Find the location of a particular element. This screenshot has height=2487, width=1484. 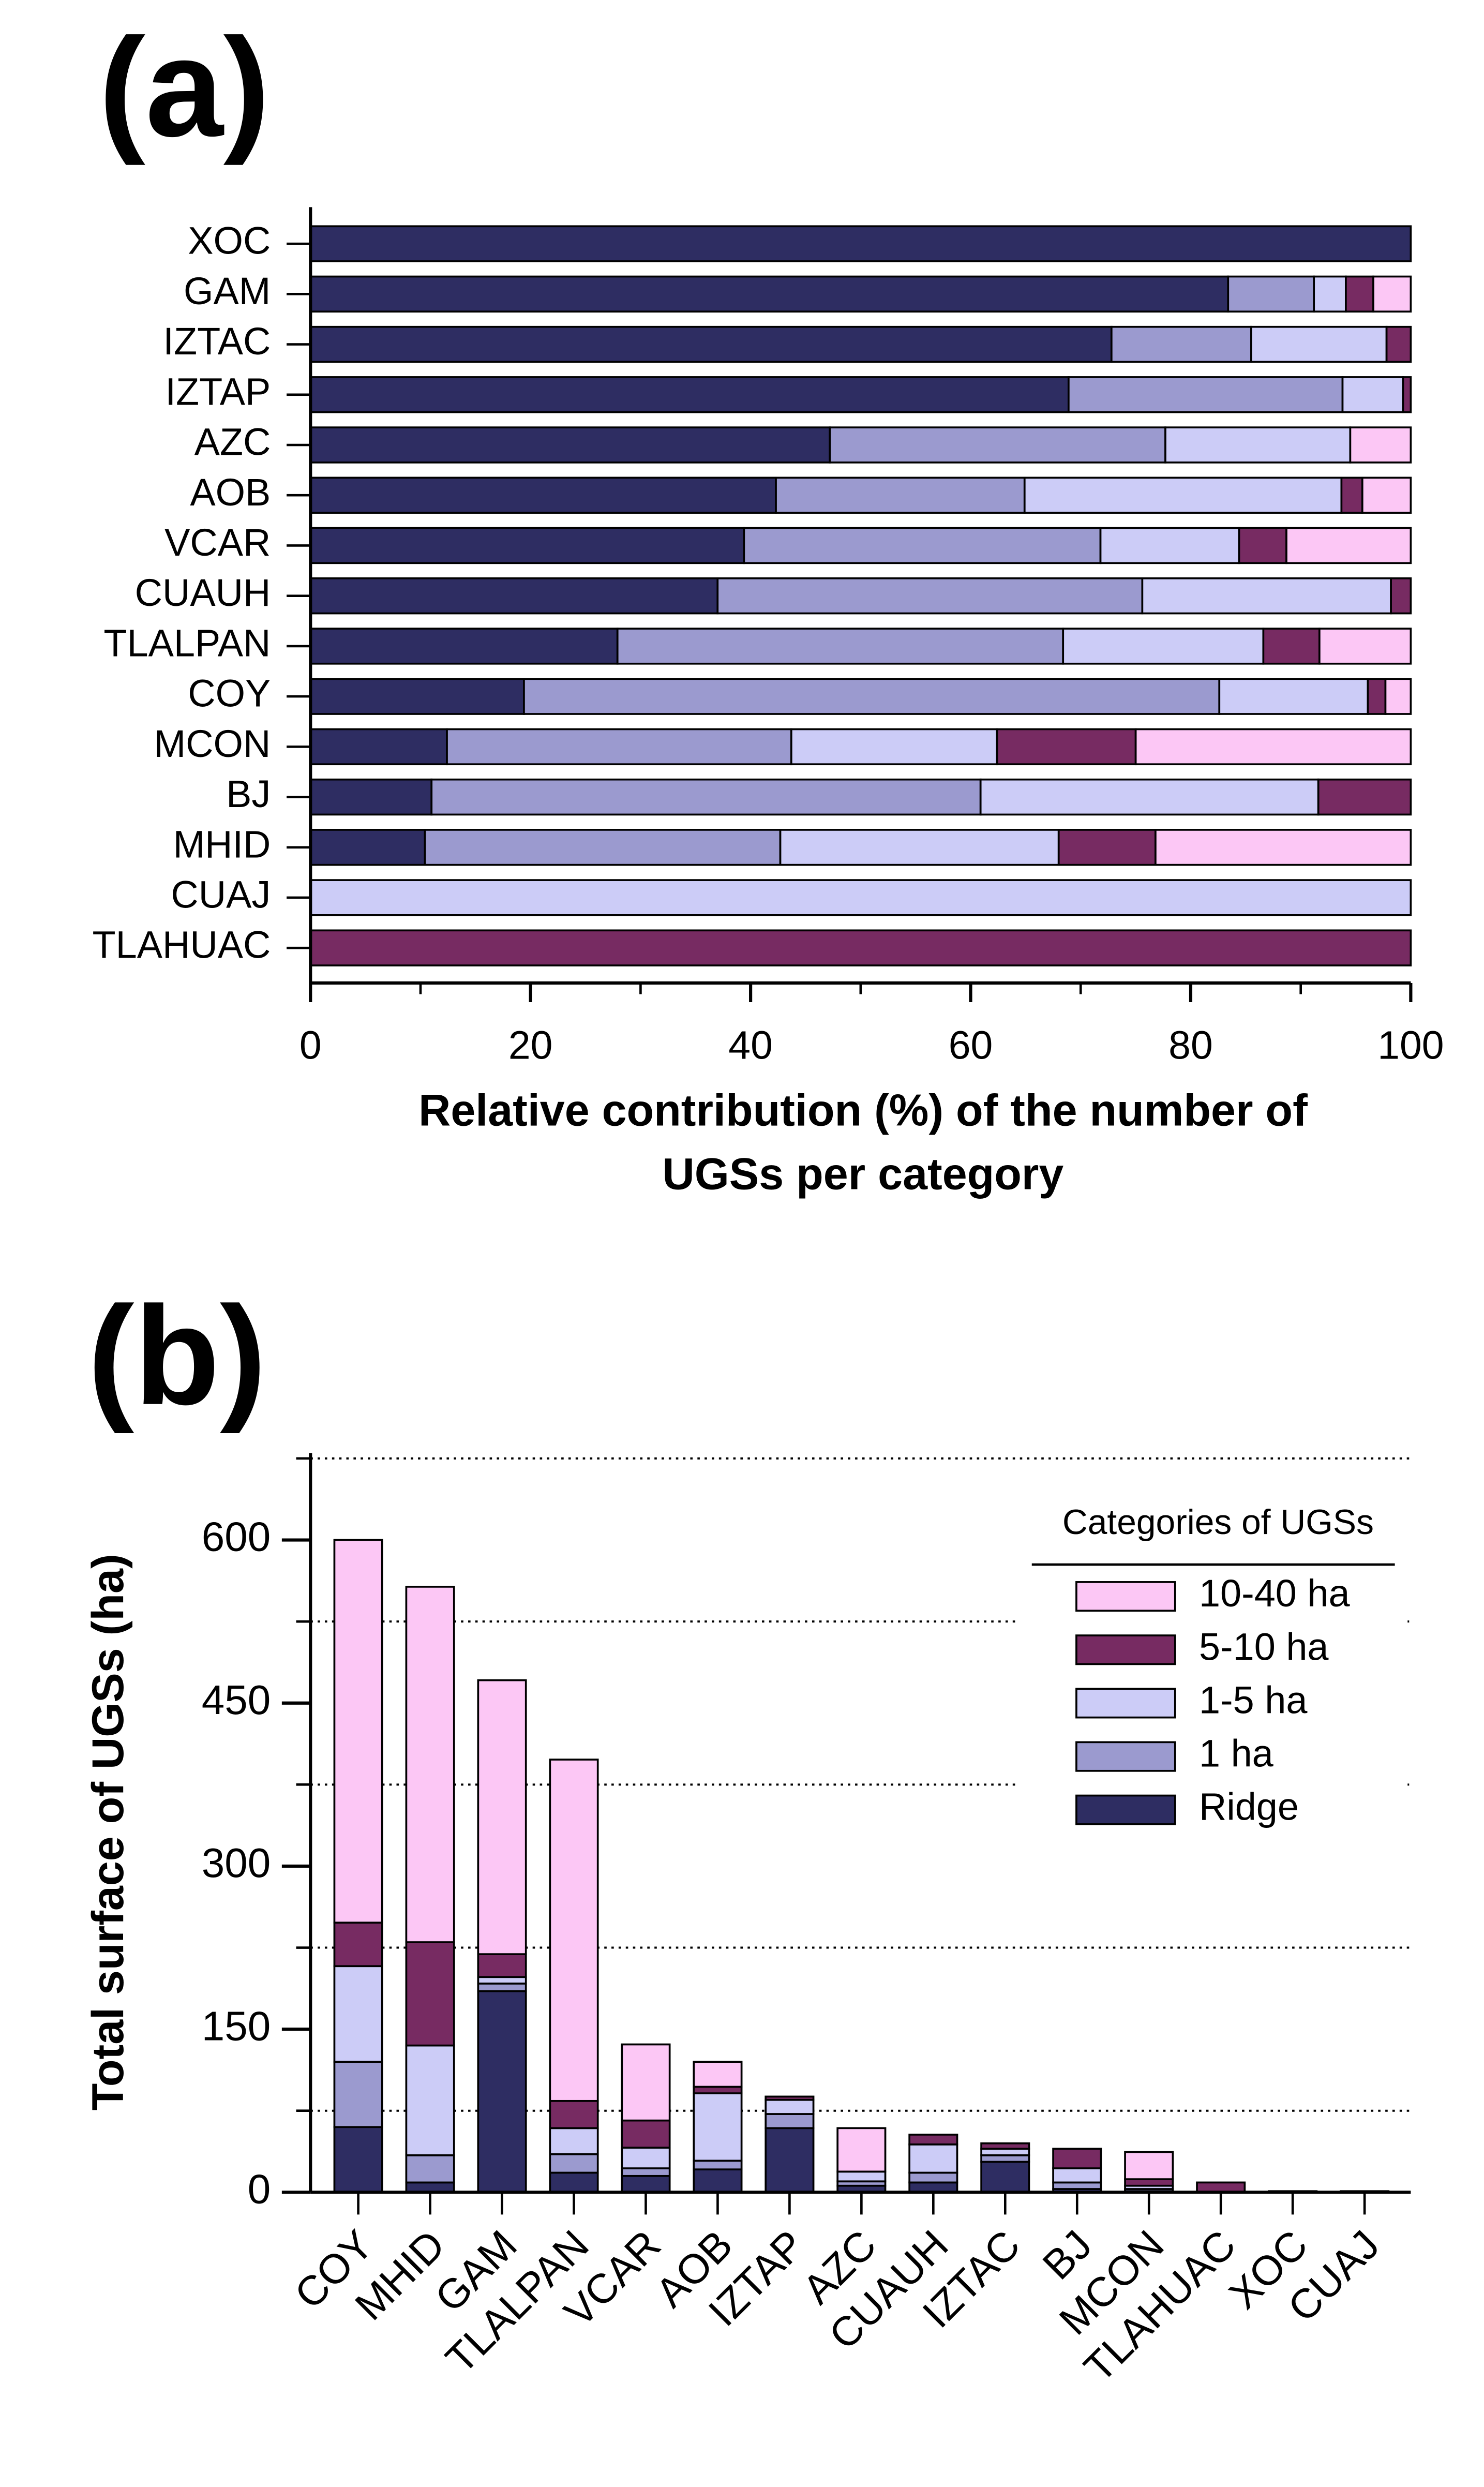

x-axis-label: UGSs per category is located at coordinates (863, 1174).